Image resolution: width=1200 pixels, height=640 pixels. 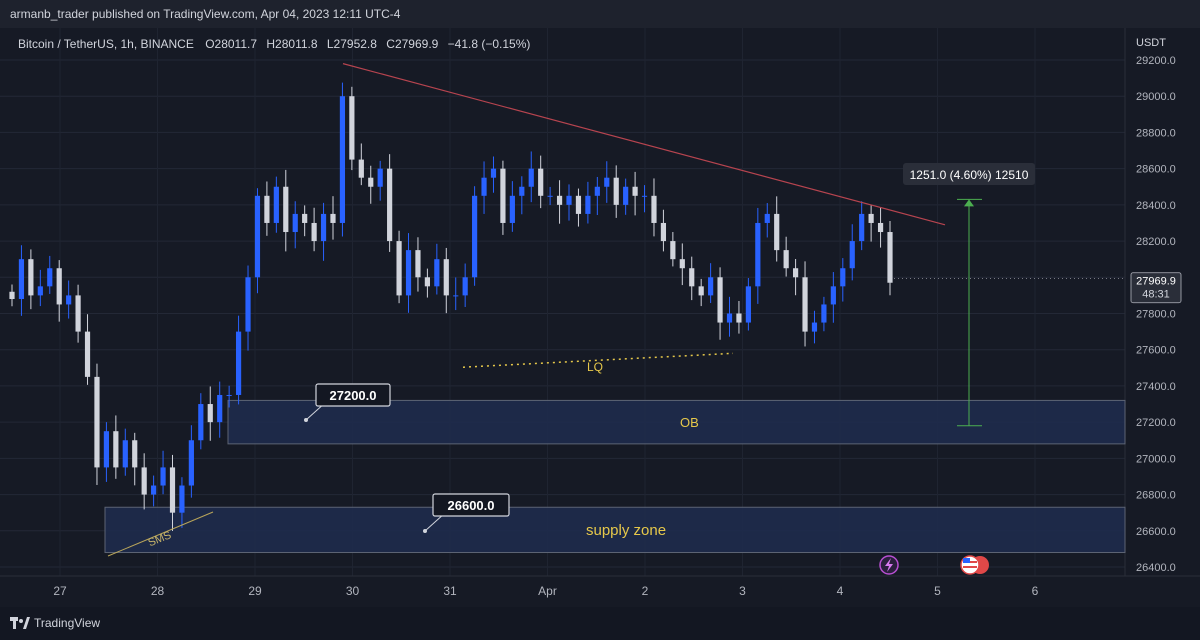 What do you see at coordinates (595, 367) in the screenshot?
I see `lq-label: LQ` at bounding box center [595, 367].